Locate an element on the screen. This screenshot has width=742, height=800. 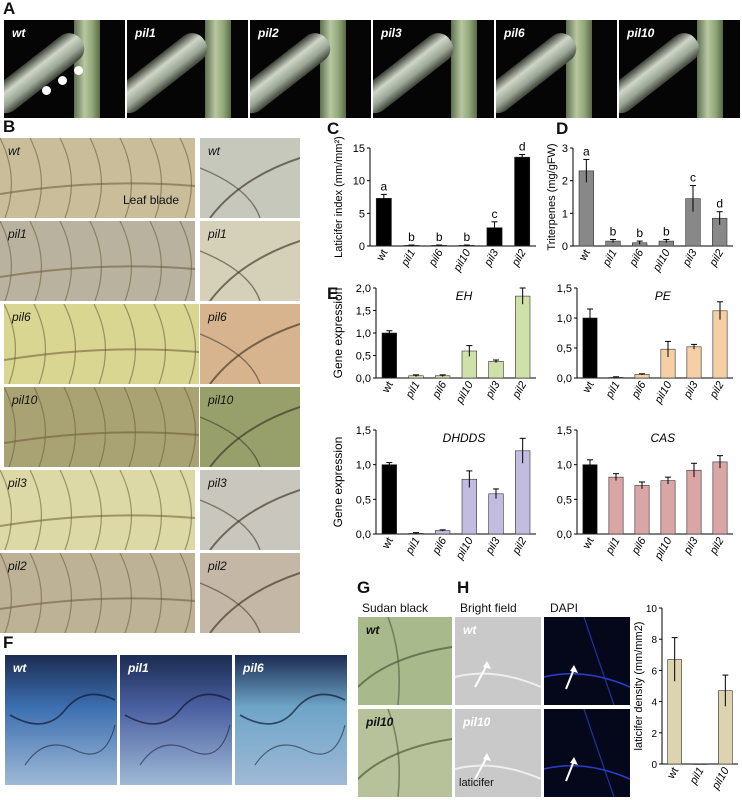
bar-pil1 is located at coordinates (616, 505).